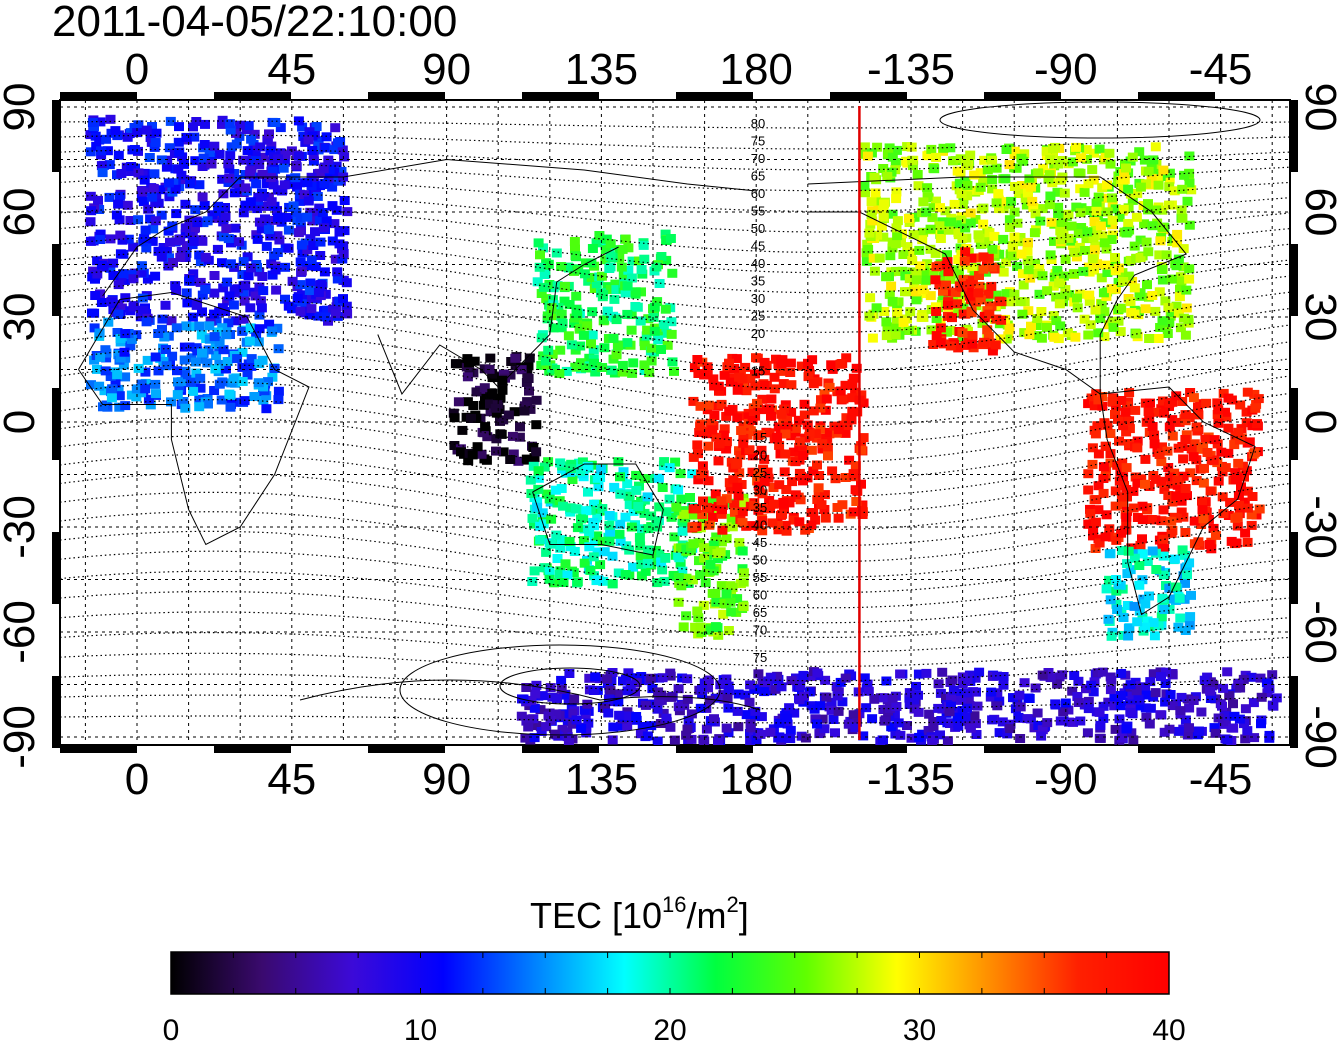 The image size is (1340, 1042). Describe the element at coordinates (601, 69) in the screenshot. I see `x-tick-label-top: 135` at that location.